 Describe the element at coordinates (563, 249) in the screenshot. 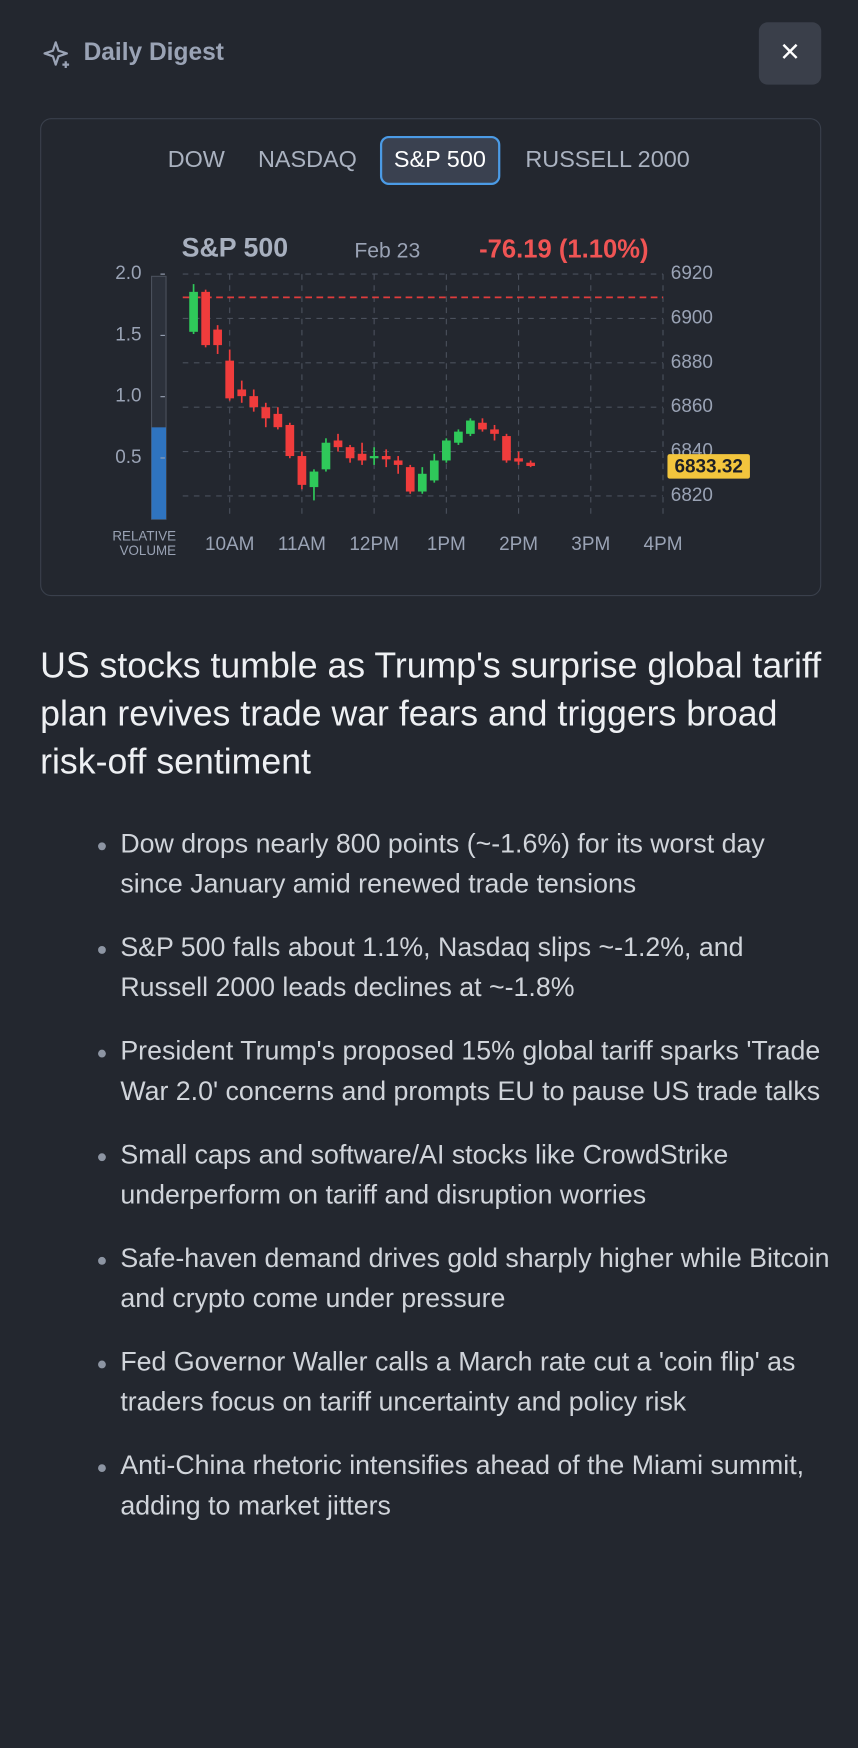

I see `price-change: -76.19 (1.10%)` at that location.